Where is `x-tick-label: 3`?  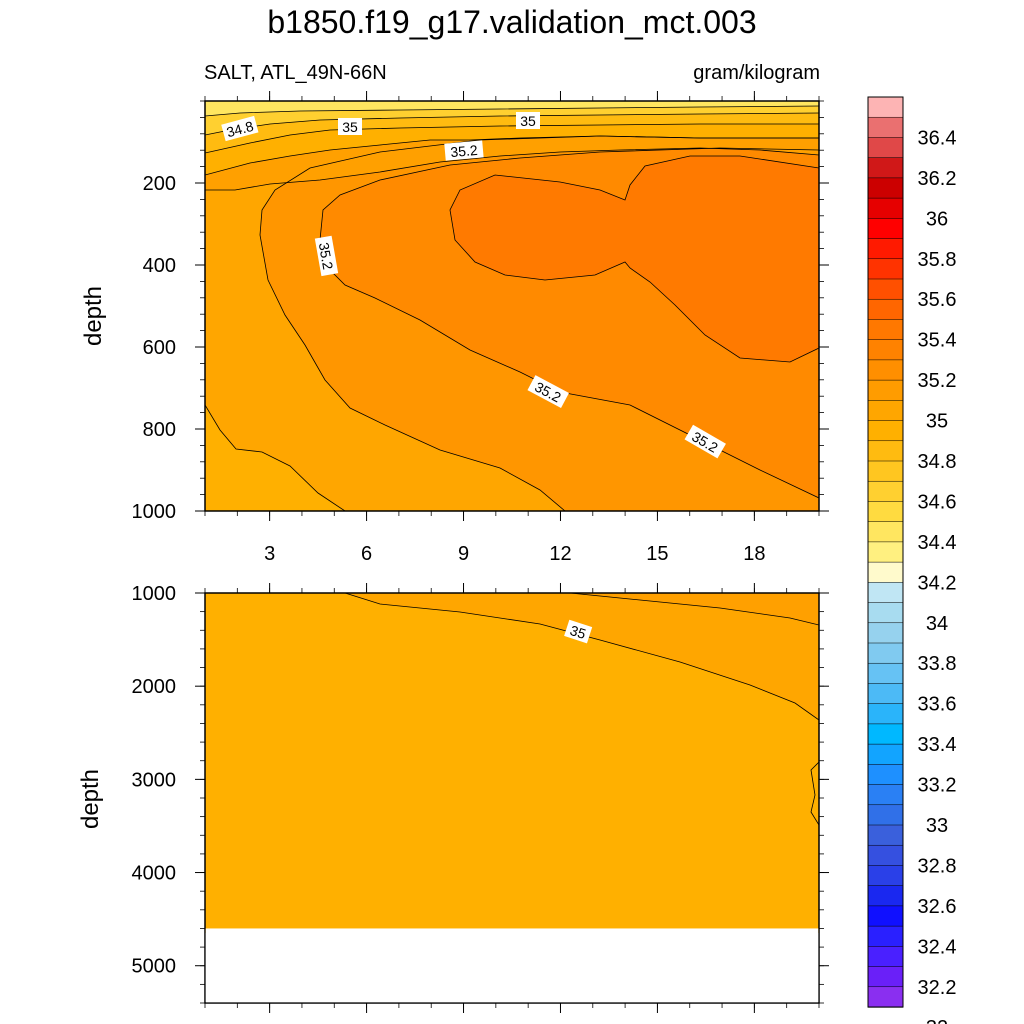
x-tick-label: 3 is located at coordinates (269, 554).